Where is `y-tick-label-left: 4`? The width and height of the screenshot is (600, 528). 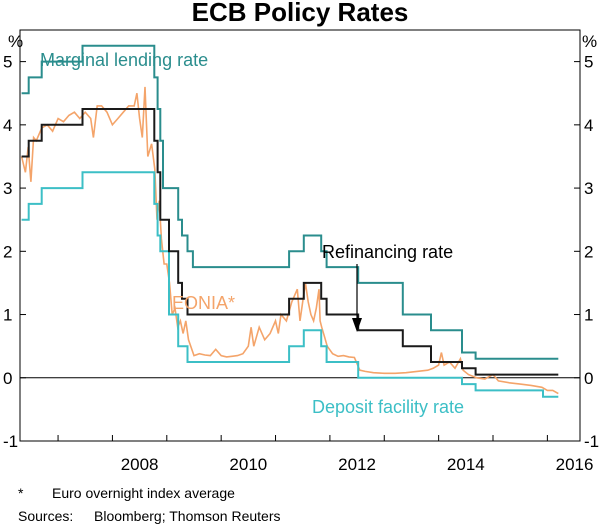
y-tick-label-left: 4 is located at coordinates (7, 125).